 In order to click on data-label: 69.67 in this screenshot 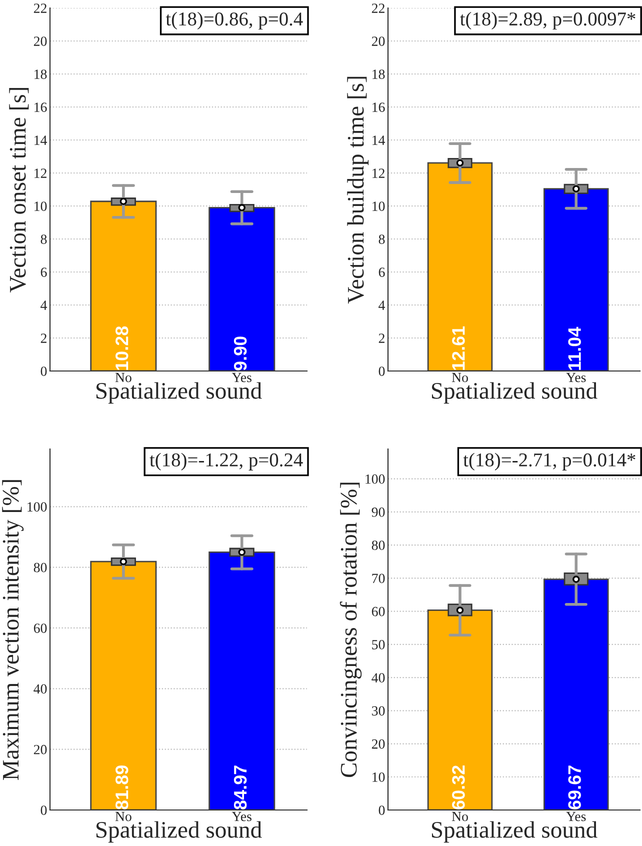, I will do `click(574, 788)`.